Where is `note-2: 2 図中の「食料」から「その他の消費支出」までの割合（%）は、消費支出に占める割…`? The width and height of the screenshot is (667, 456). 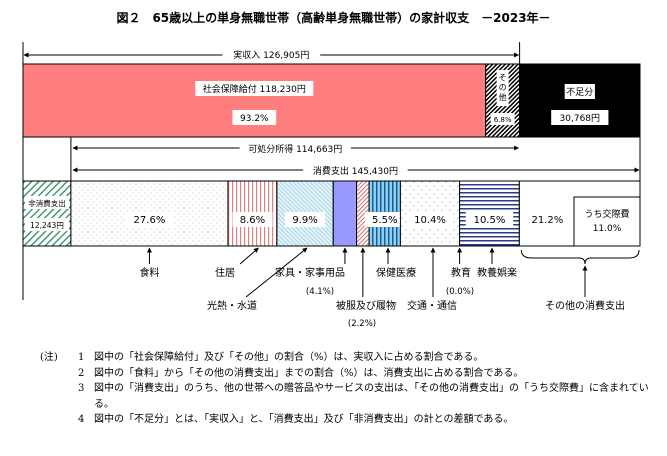 note-2: 2 図中の「食料」から「その他の消費支出」までの割合（%）は、消費支出に占める割… is located at coordinates (347, 374).